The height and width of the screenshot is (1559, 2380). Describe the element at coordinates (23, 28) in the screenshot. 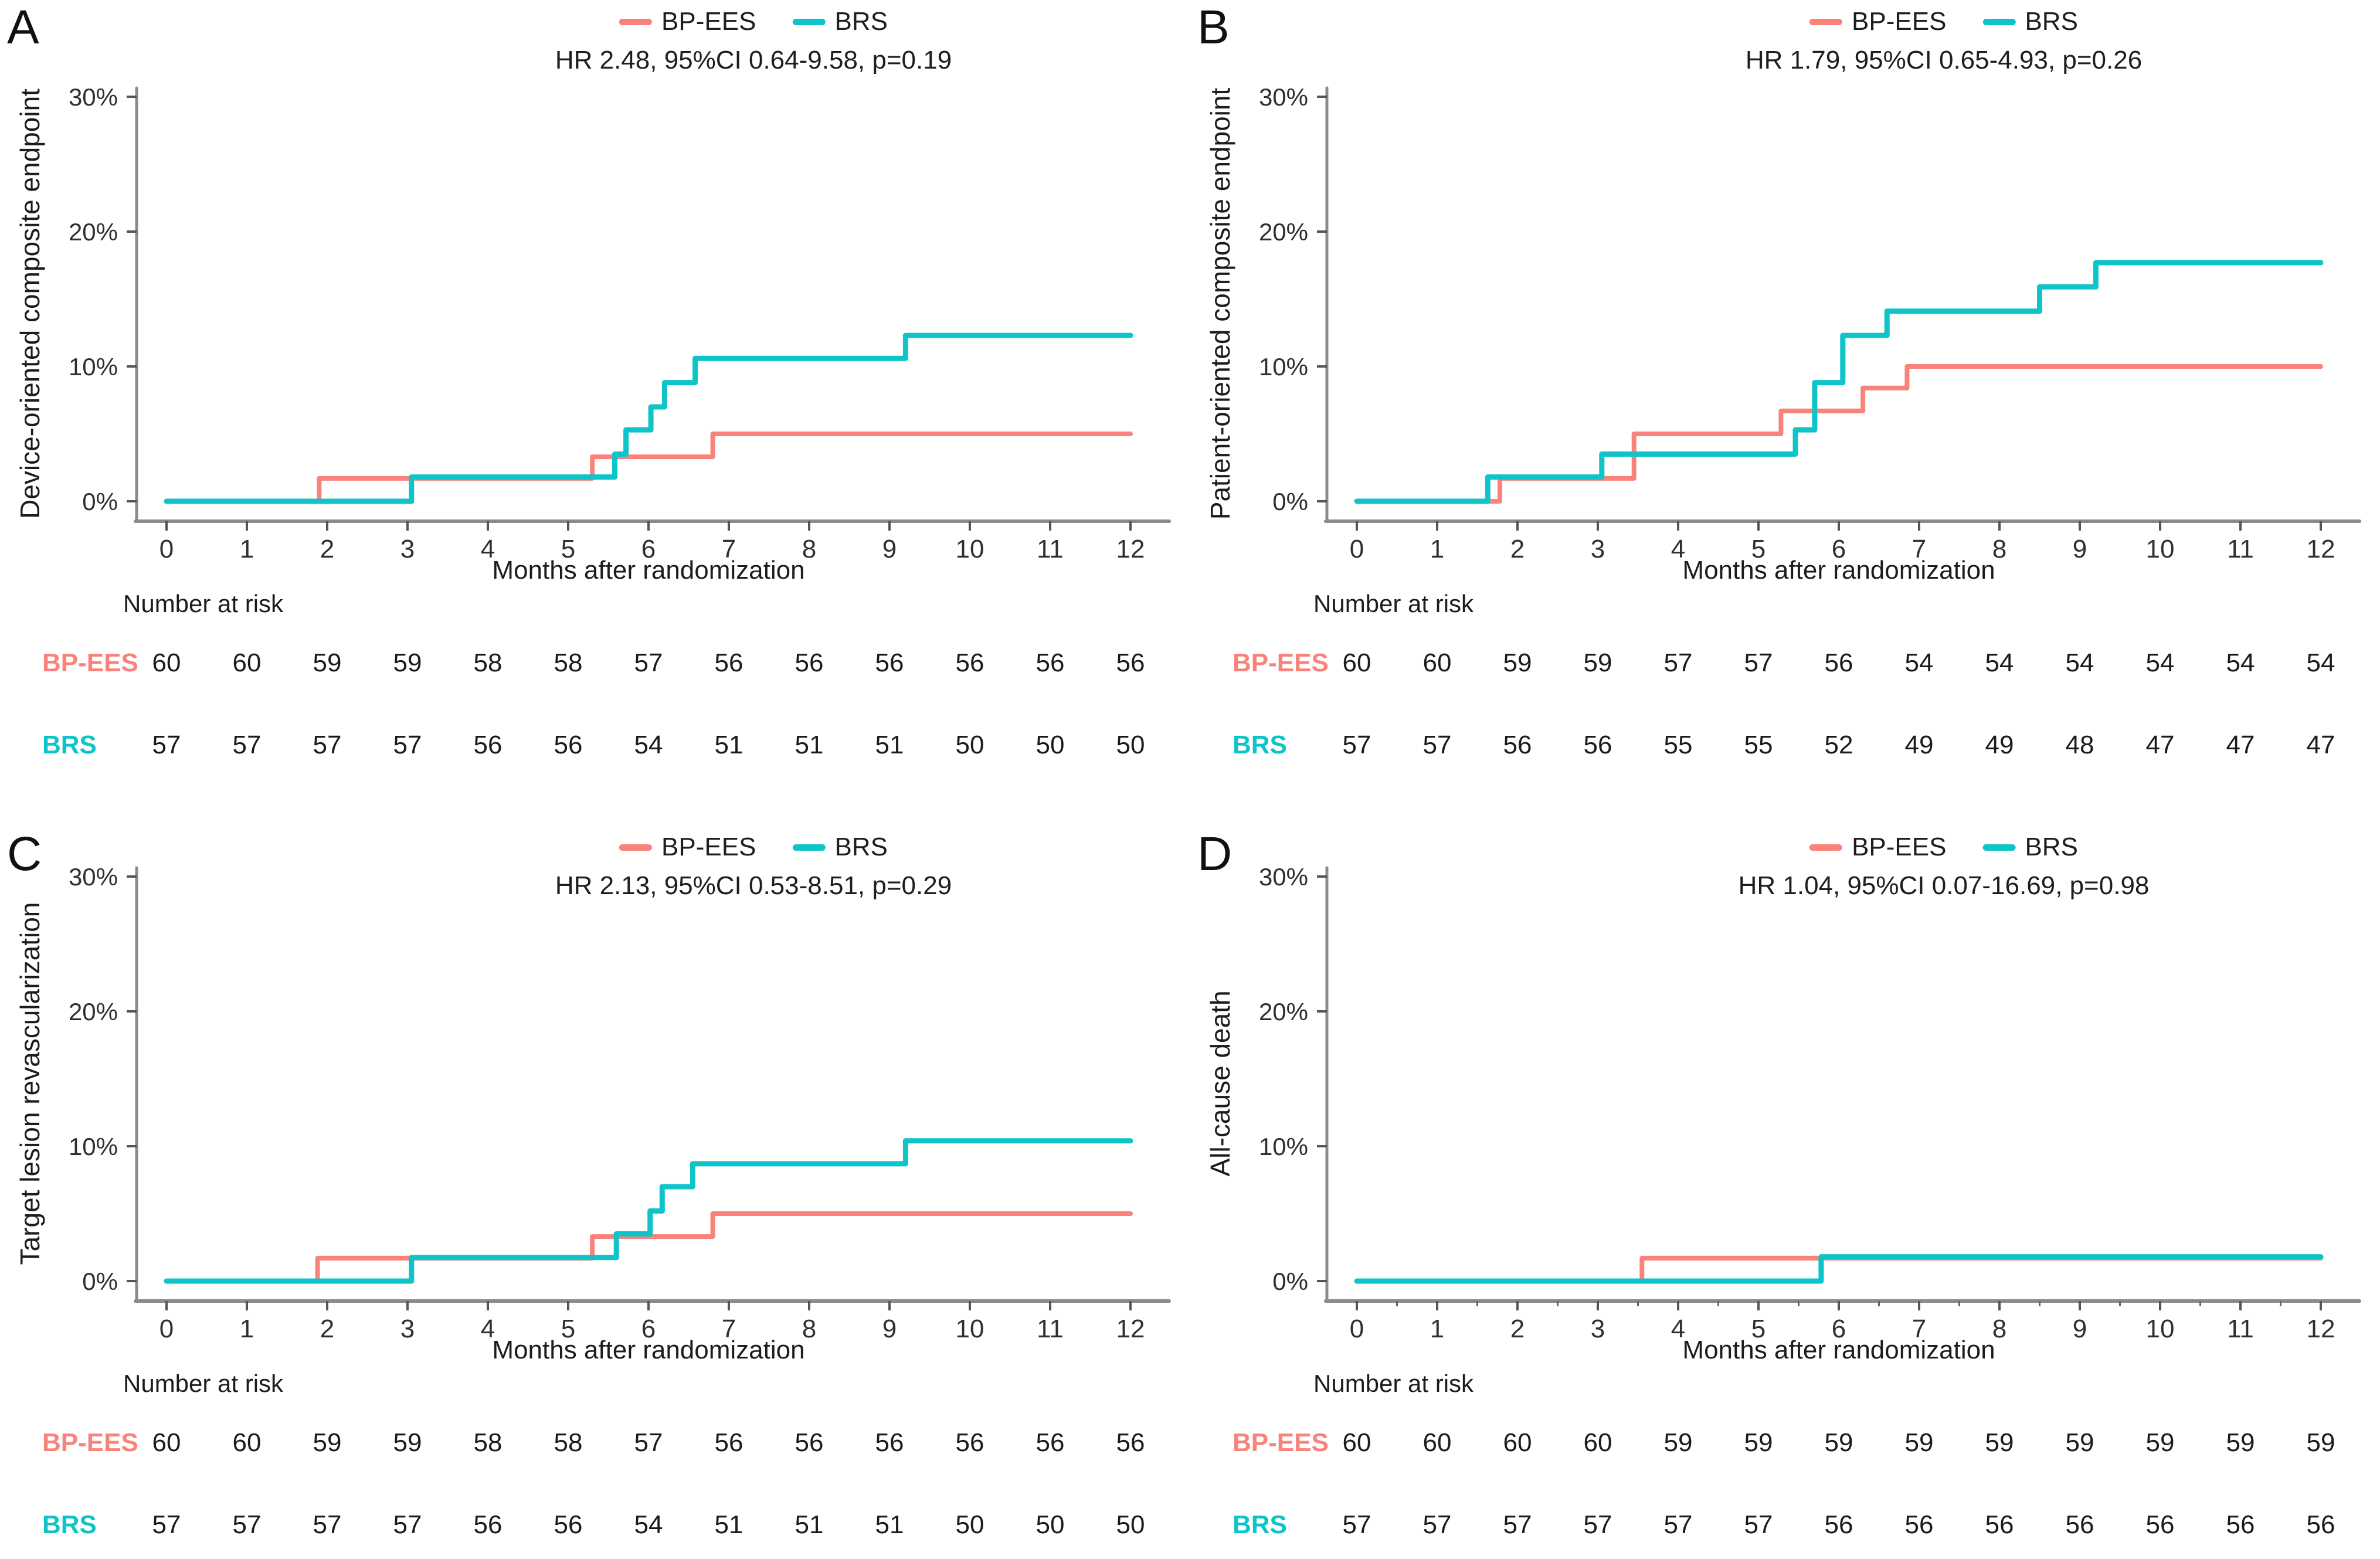

I see `panel-label: A` at that location.